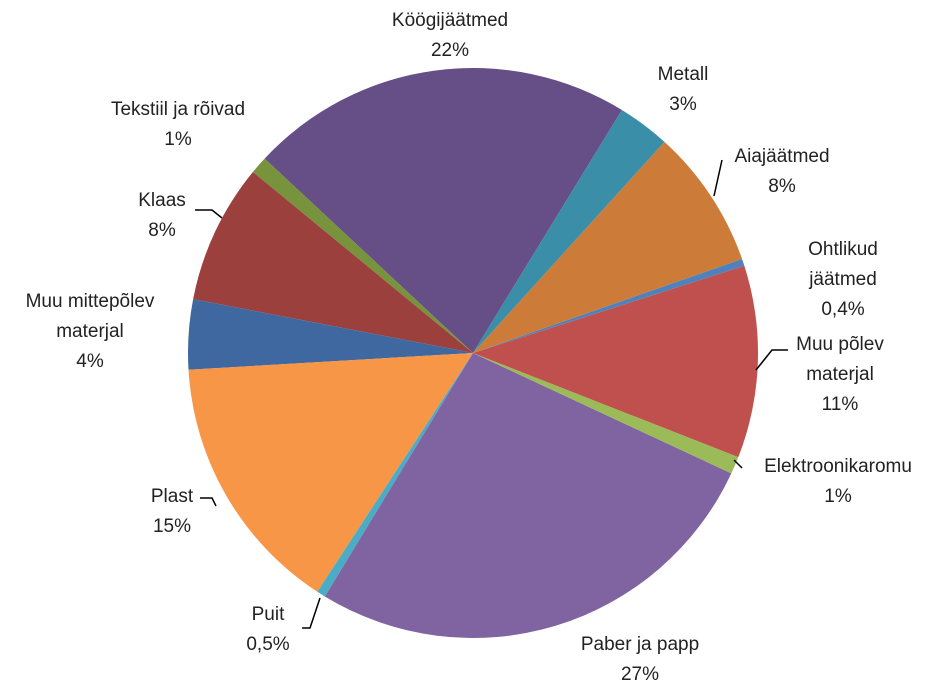 The height and width of the screenshot is (686, 935). I want to click on slice-label: Paber ja papp 27%, so click(640, 658).